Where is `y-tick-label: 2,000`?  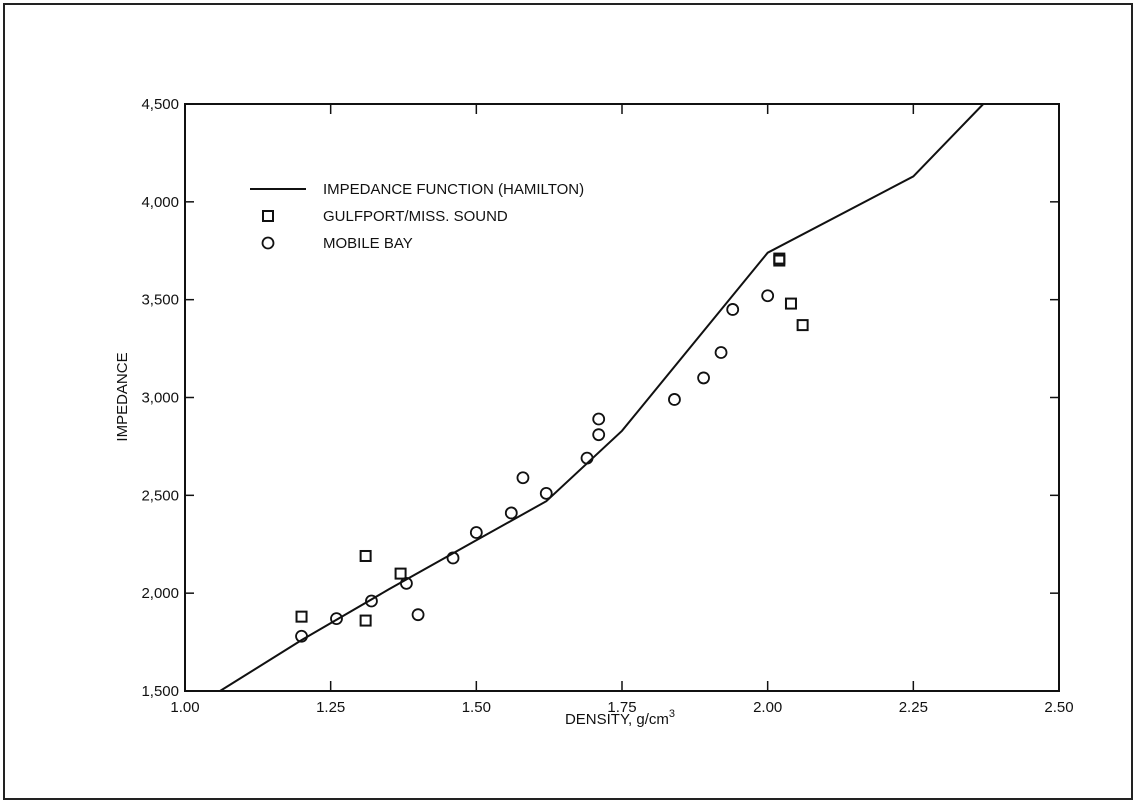
y-tick-label: 2,000 is located at coordinates (160, 593).